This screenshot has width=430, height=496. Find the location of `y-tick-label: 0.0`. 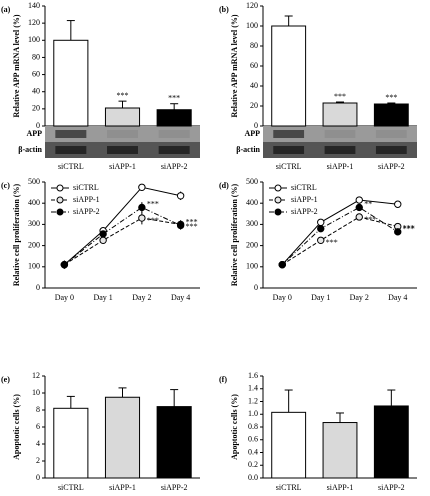

y-tick-label: 0.0 is located at coordinates (253, 477).